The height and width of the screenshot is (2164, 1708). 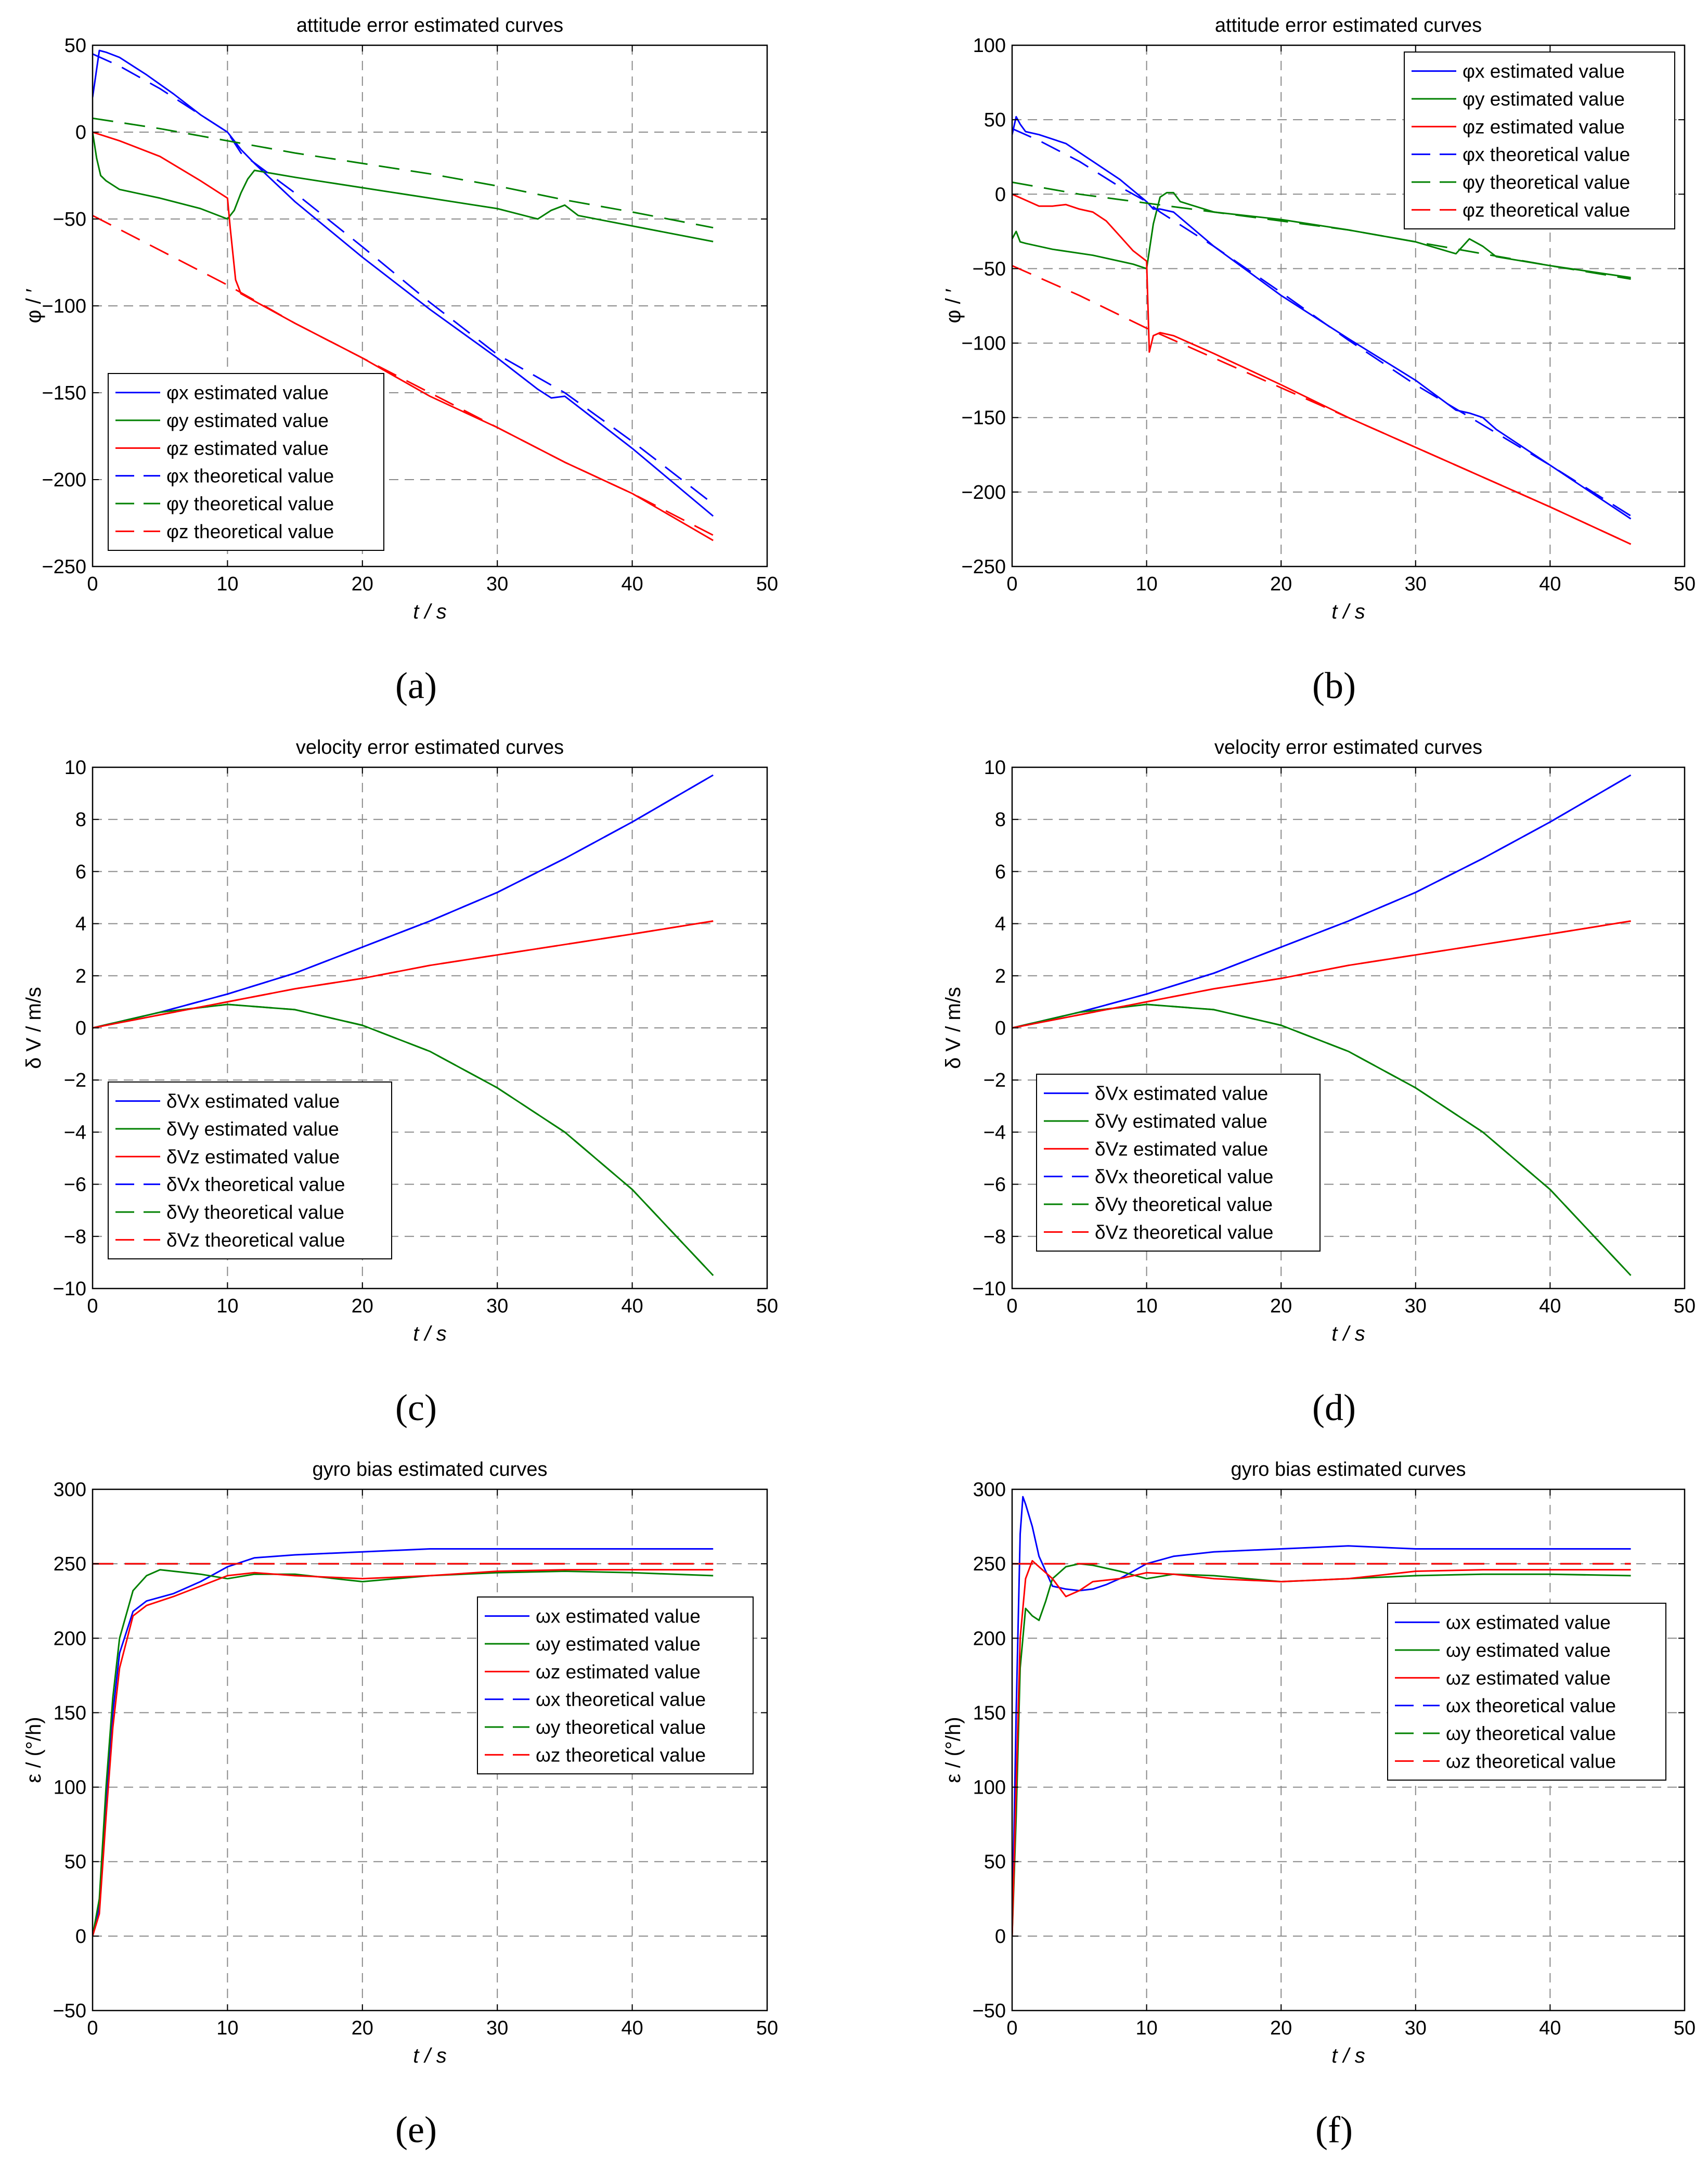 What do you see at coordinates (33, 306) in the screenshot?
I see `y-axis-label: φ / ′` at bounding box center [33, 306].